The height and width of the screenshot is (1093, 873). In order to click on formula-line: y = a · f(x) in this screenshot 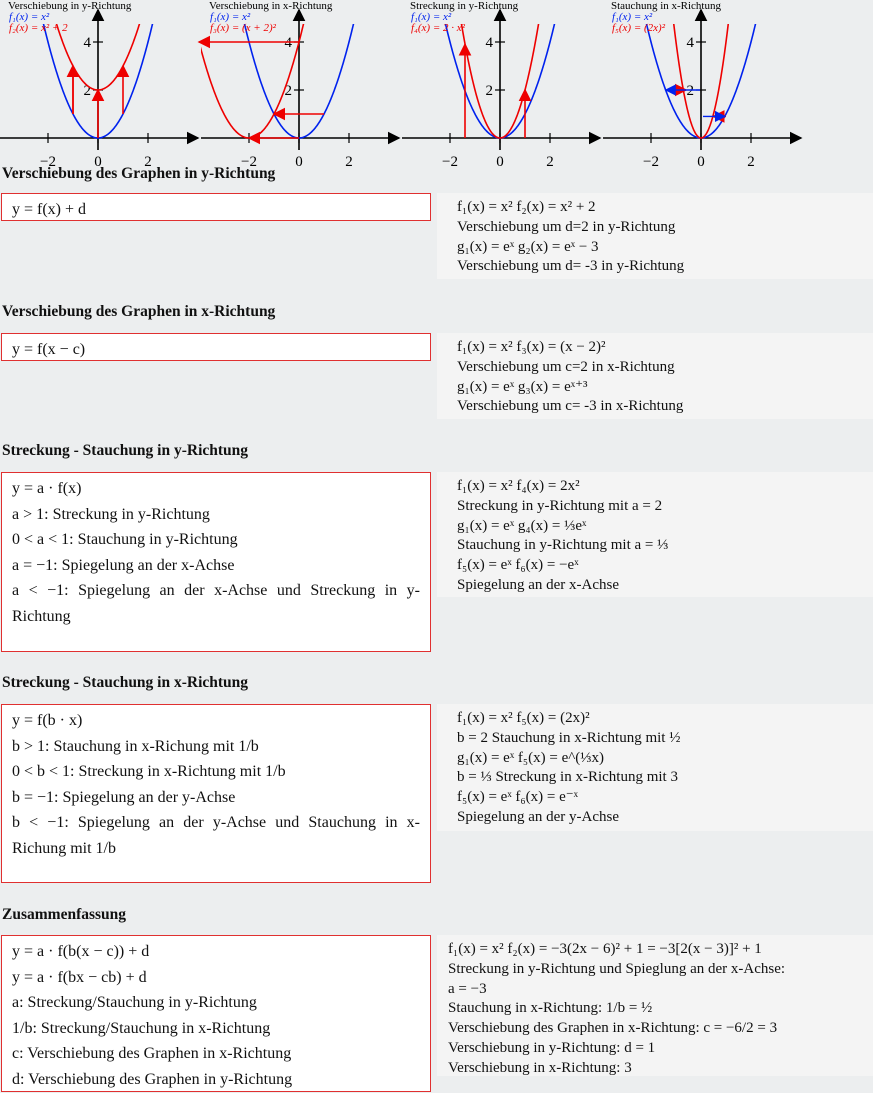, I will do `click(47, 488)`.